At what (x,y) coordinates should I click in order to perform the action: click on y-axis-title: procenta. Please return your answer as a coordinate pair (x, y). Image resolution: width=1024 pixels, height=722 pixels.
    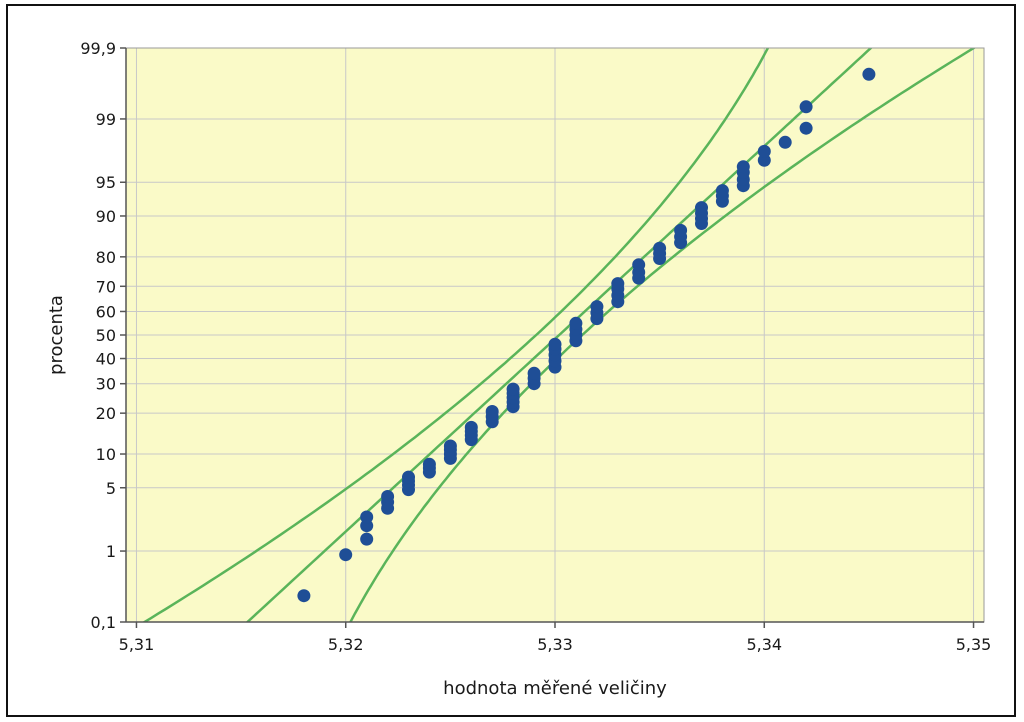
    Looking at the image, I should click on (56, 335).